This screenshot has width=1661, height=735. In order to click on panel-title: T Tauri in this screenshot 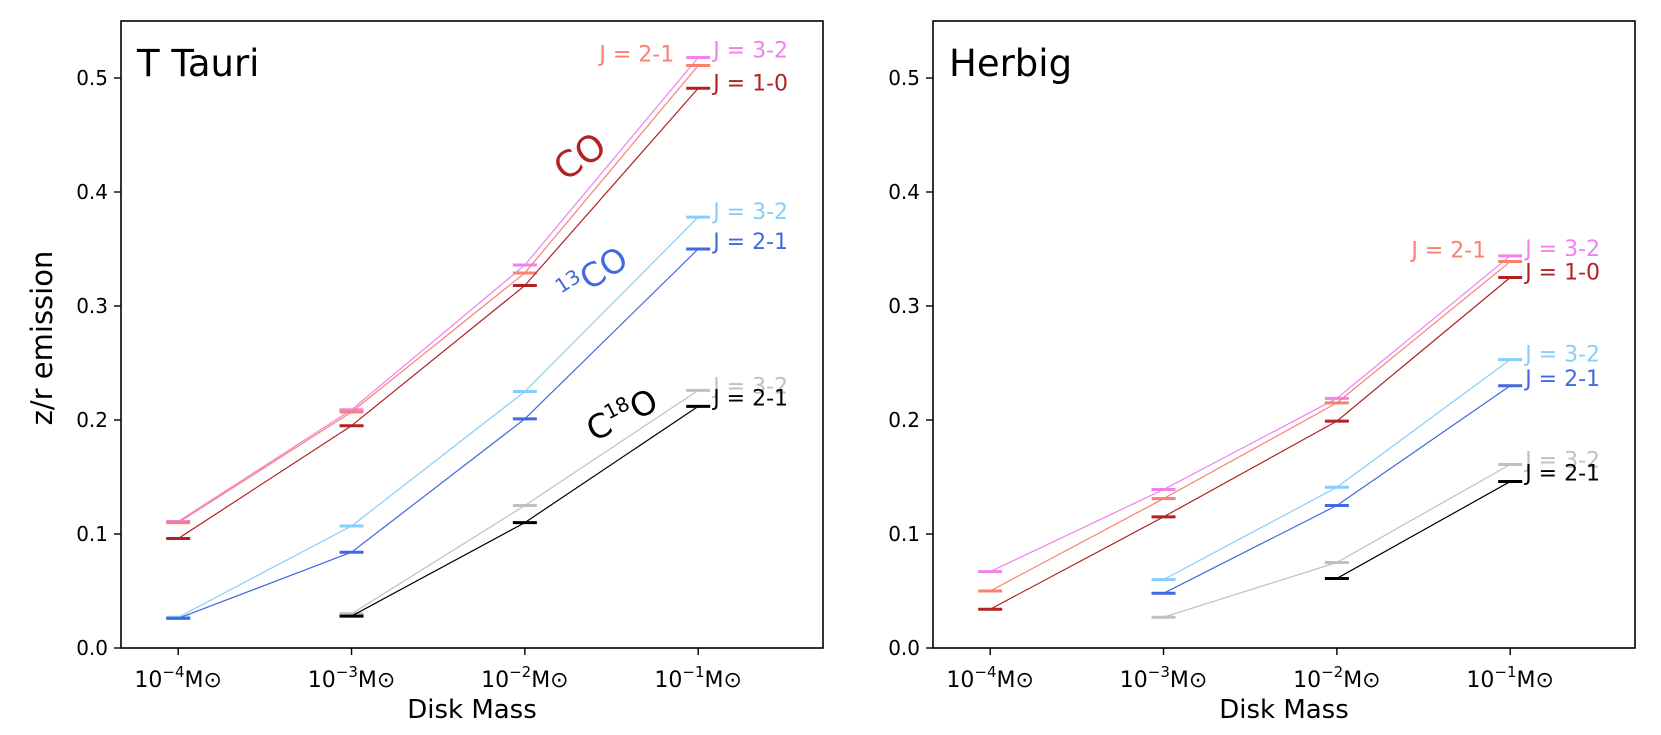, I will do `click(197, 63)`.